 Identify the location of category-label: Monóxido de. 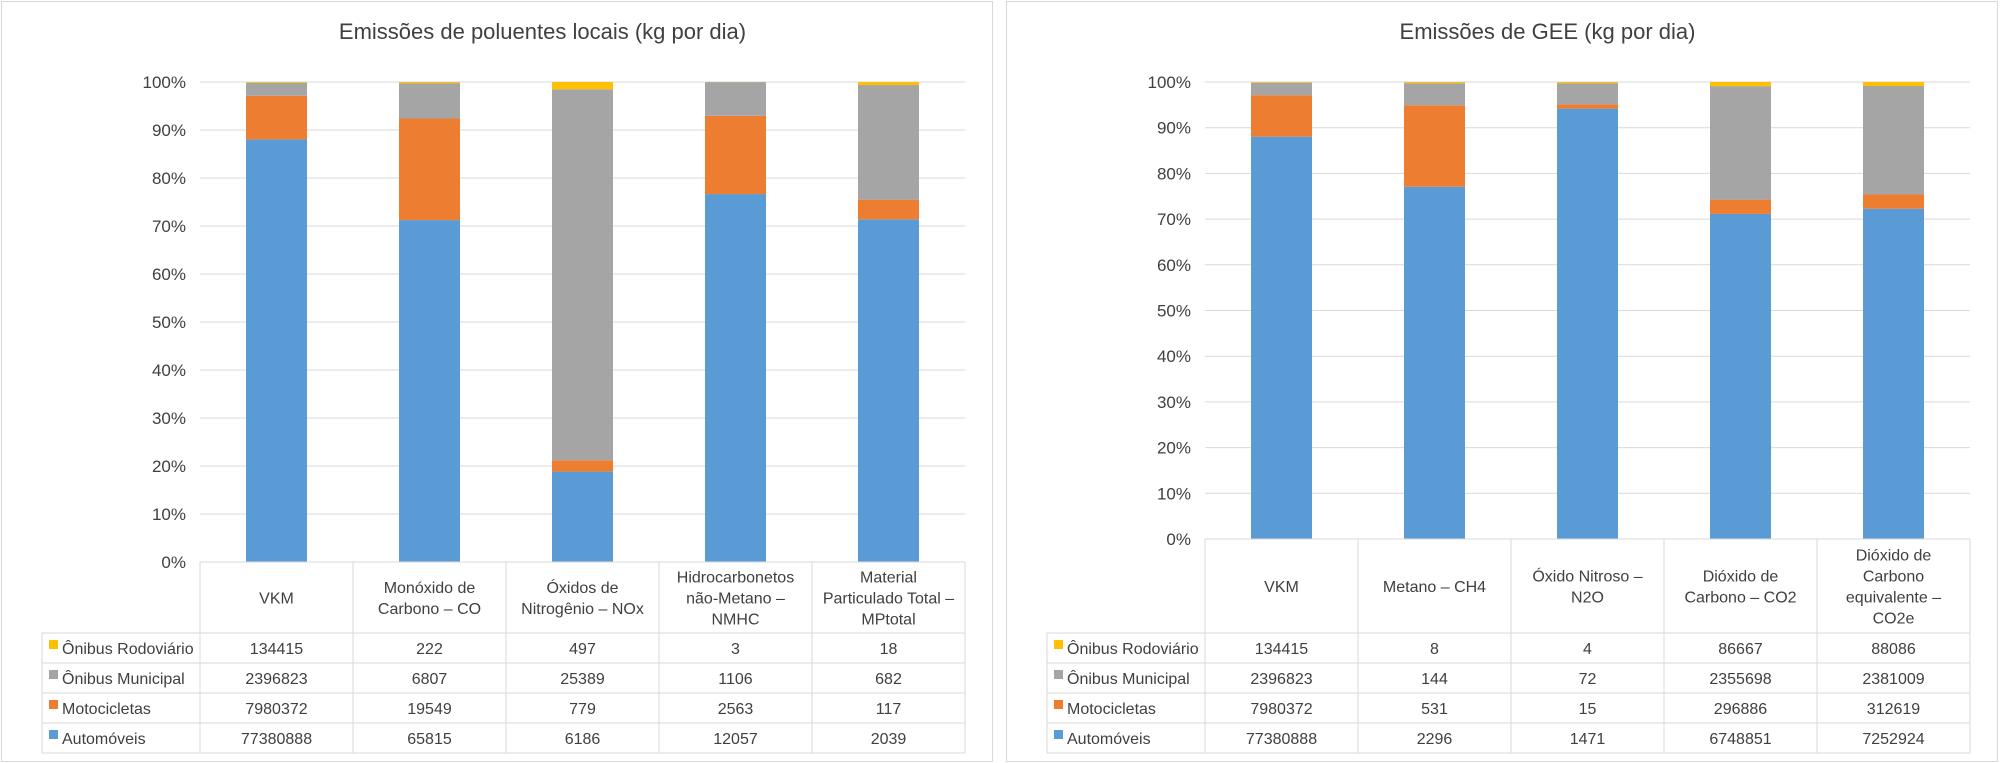
(430, 588).